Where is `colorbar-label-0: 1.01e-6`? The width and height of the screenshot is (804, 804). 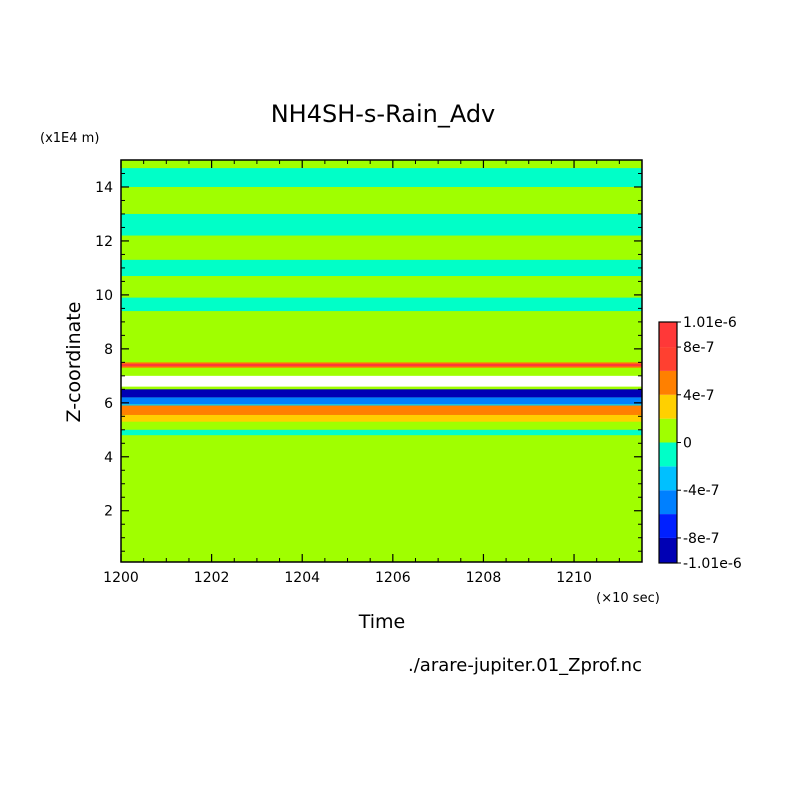
colorbar-label-0: 1.01e-6 is located at coordinates (710, 323).